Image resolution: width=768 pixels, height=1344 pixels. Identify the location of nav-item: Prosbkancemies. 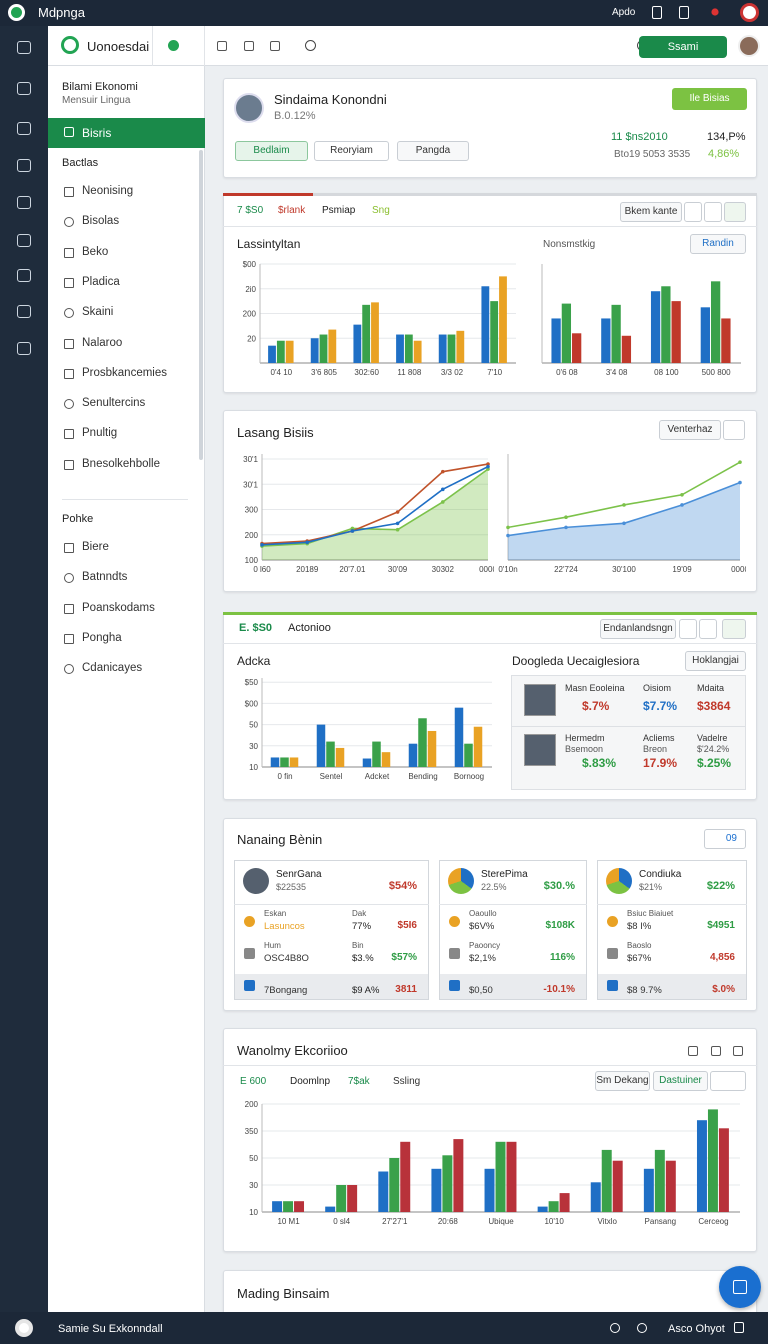
(125, 372).